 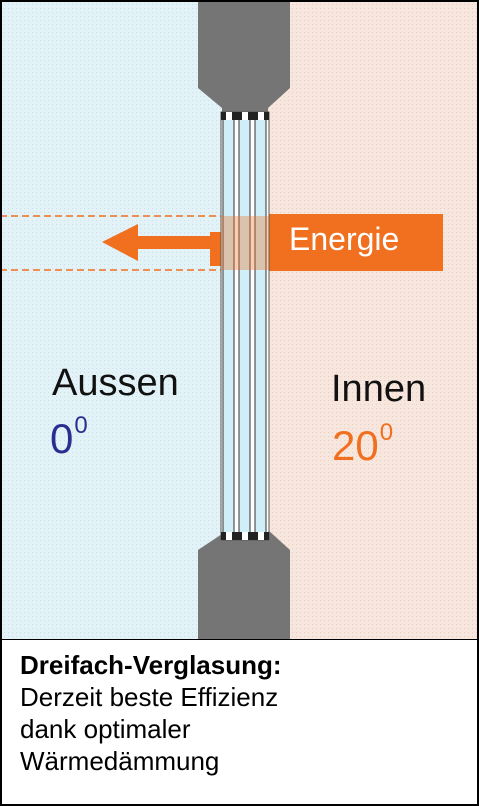 What do you see at coordinates (81, 425) in the screenshot?
I see `outside-temperature-degree: 0` at bounding box center [81, 425].